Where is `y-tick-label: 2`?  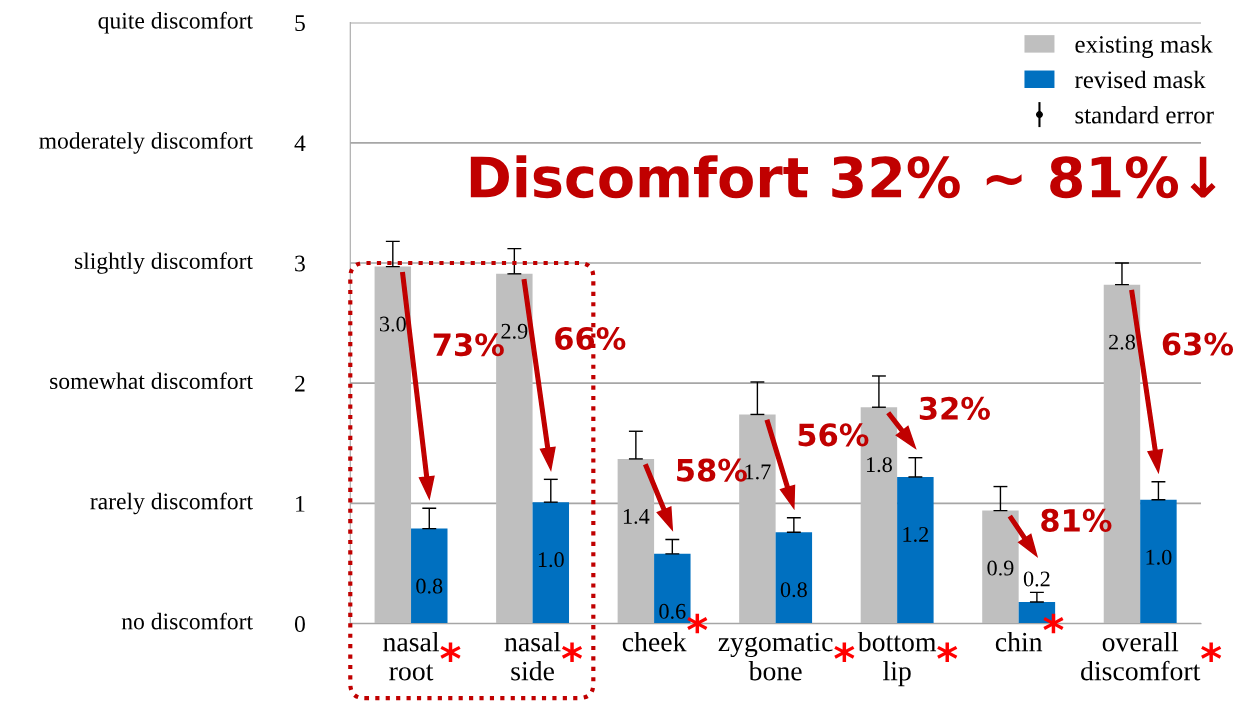
y-tick-label: 2 is located at coordinates (300, 383).